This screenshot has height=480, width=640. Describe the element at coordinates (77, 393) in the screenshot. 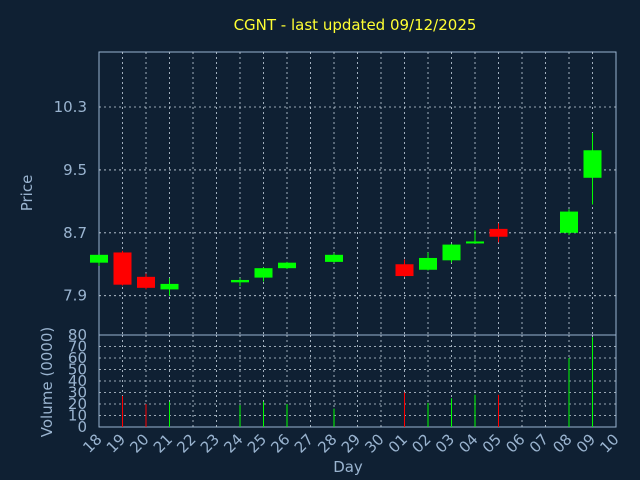

I see `volume-tick-label: 30` at that location.